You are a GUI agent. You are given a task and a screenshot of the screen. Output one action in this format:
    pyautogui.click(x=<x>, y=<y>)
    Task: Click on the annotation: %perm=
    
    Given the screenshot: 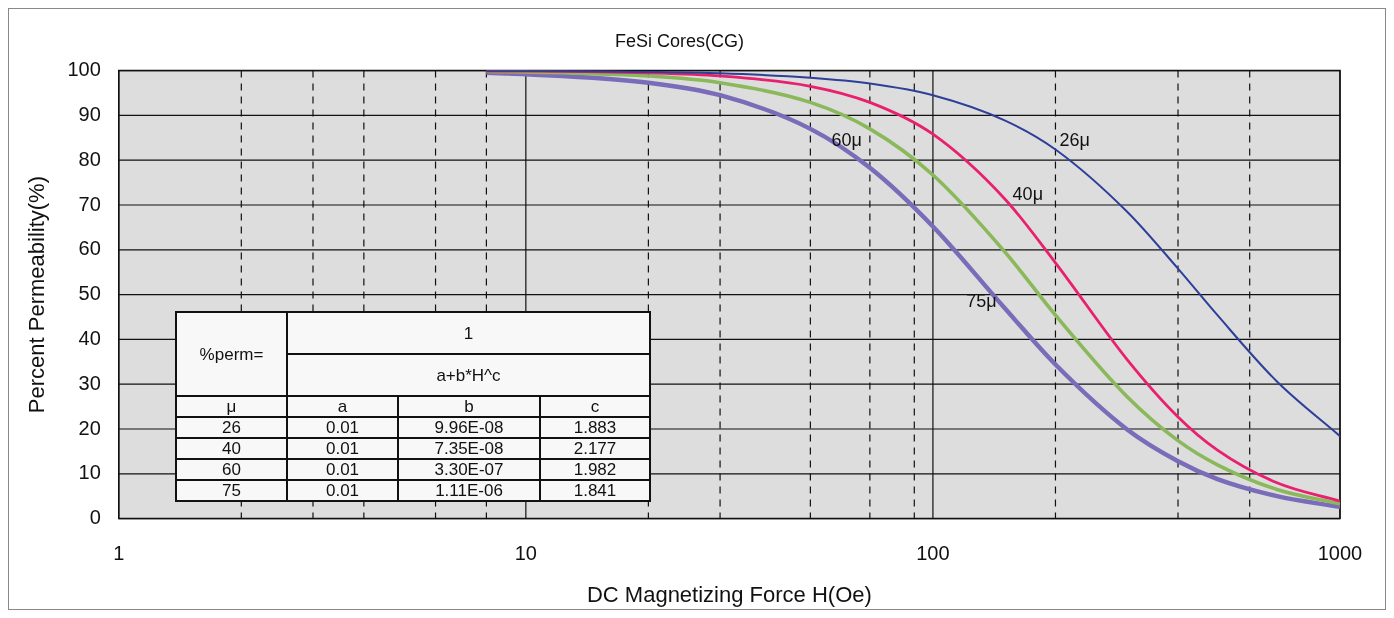 What is the action you would take?
    pyautogui.click(x=231, y=354)
    